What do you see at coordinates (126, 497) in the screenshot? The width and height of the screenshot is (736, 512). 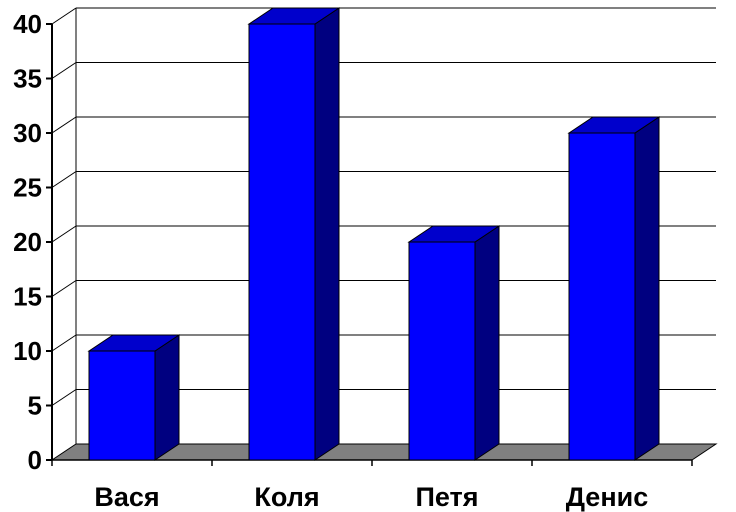 I see `category-label: Вася` at bounding box center [126, 497].